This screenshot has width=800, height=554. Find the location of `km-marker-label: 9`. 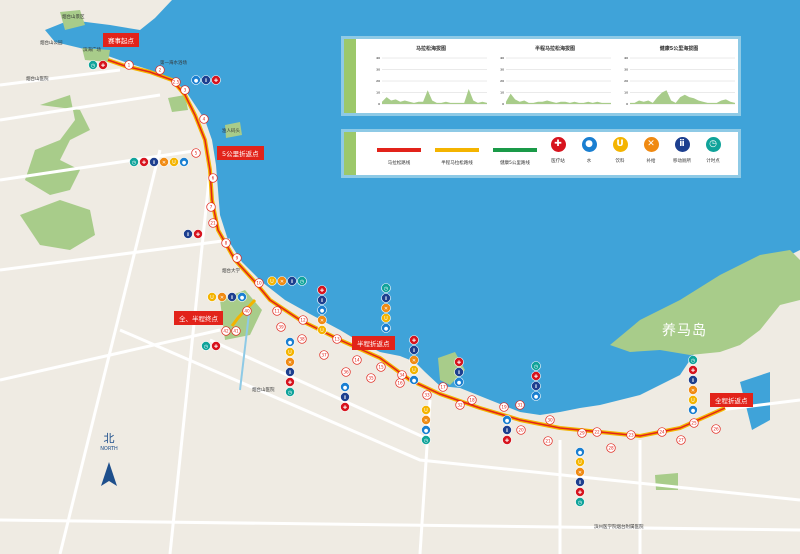

km-marker-label: 9 is located at coordinates (237, 258).